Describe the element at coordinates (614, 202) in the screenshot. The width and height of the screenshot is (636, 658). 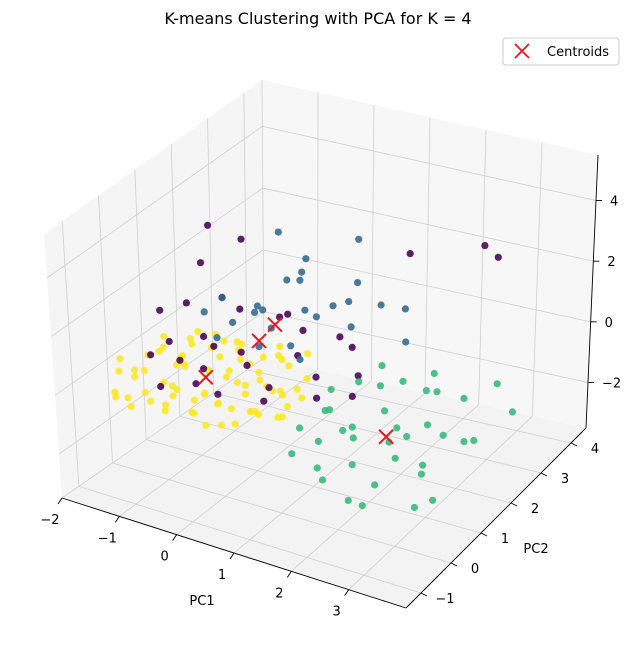
I see `z-tick-label: 4` at that location.